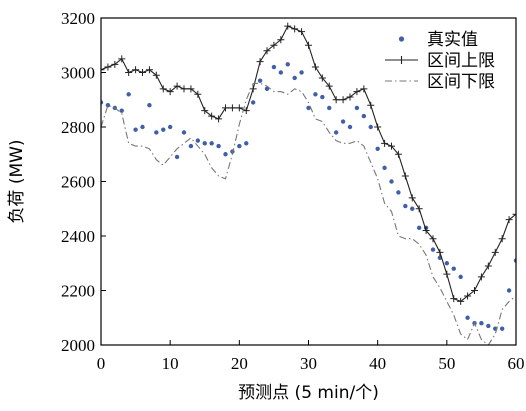 The image size is (526, 411). What do you see at coordinates (78, 345) in the screenshot?
I see `y-tick-label: 2000` at bounding box center [78, 345].